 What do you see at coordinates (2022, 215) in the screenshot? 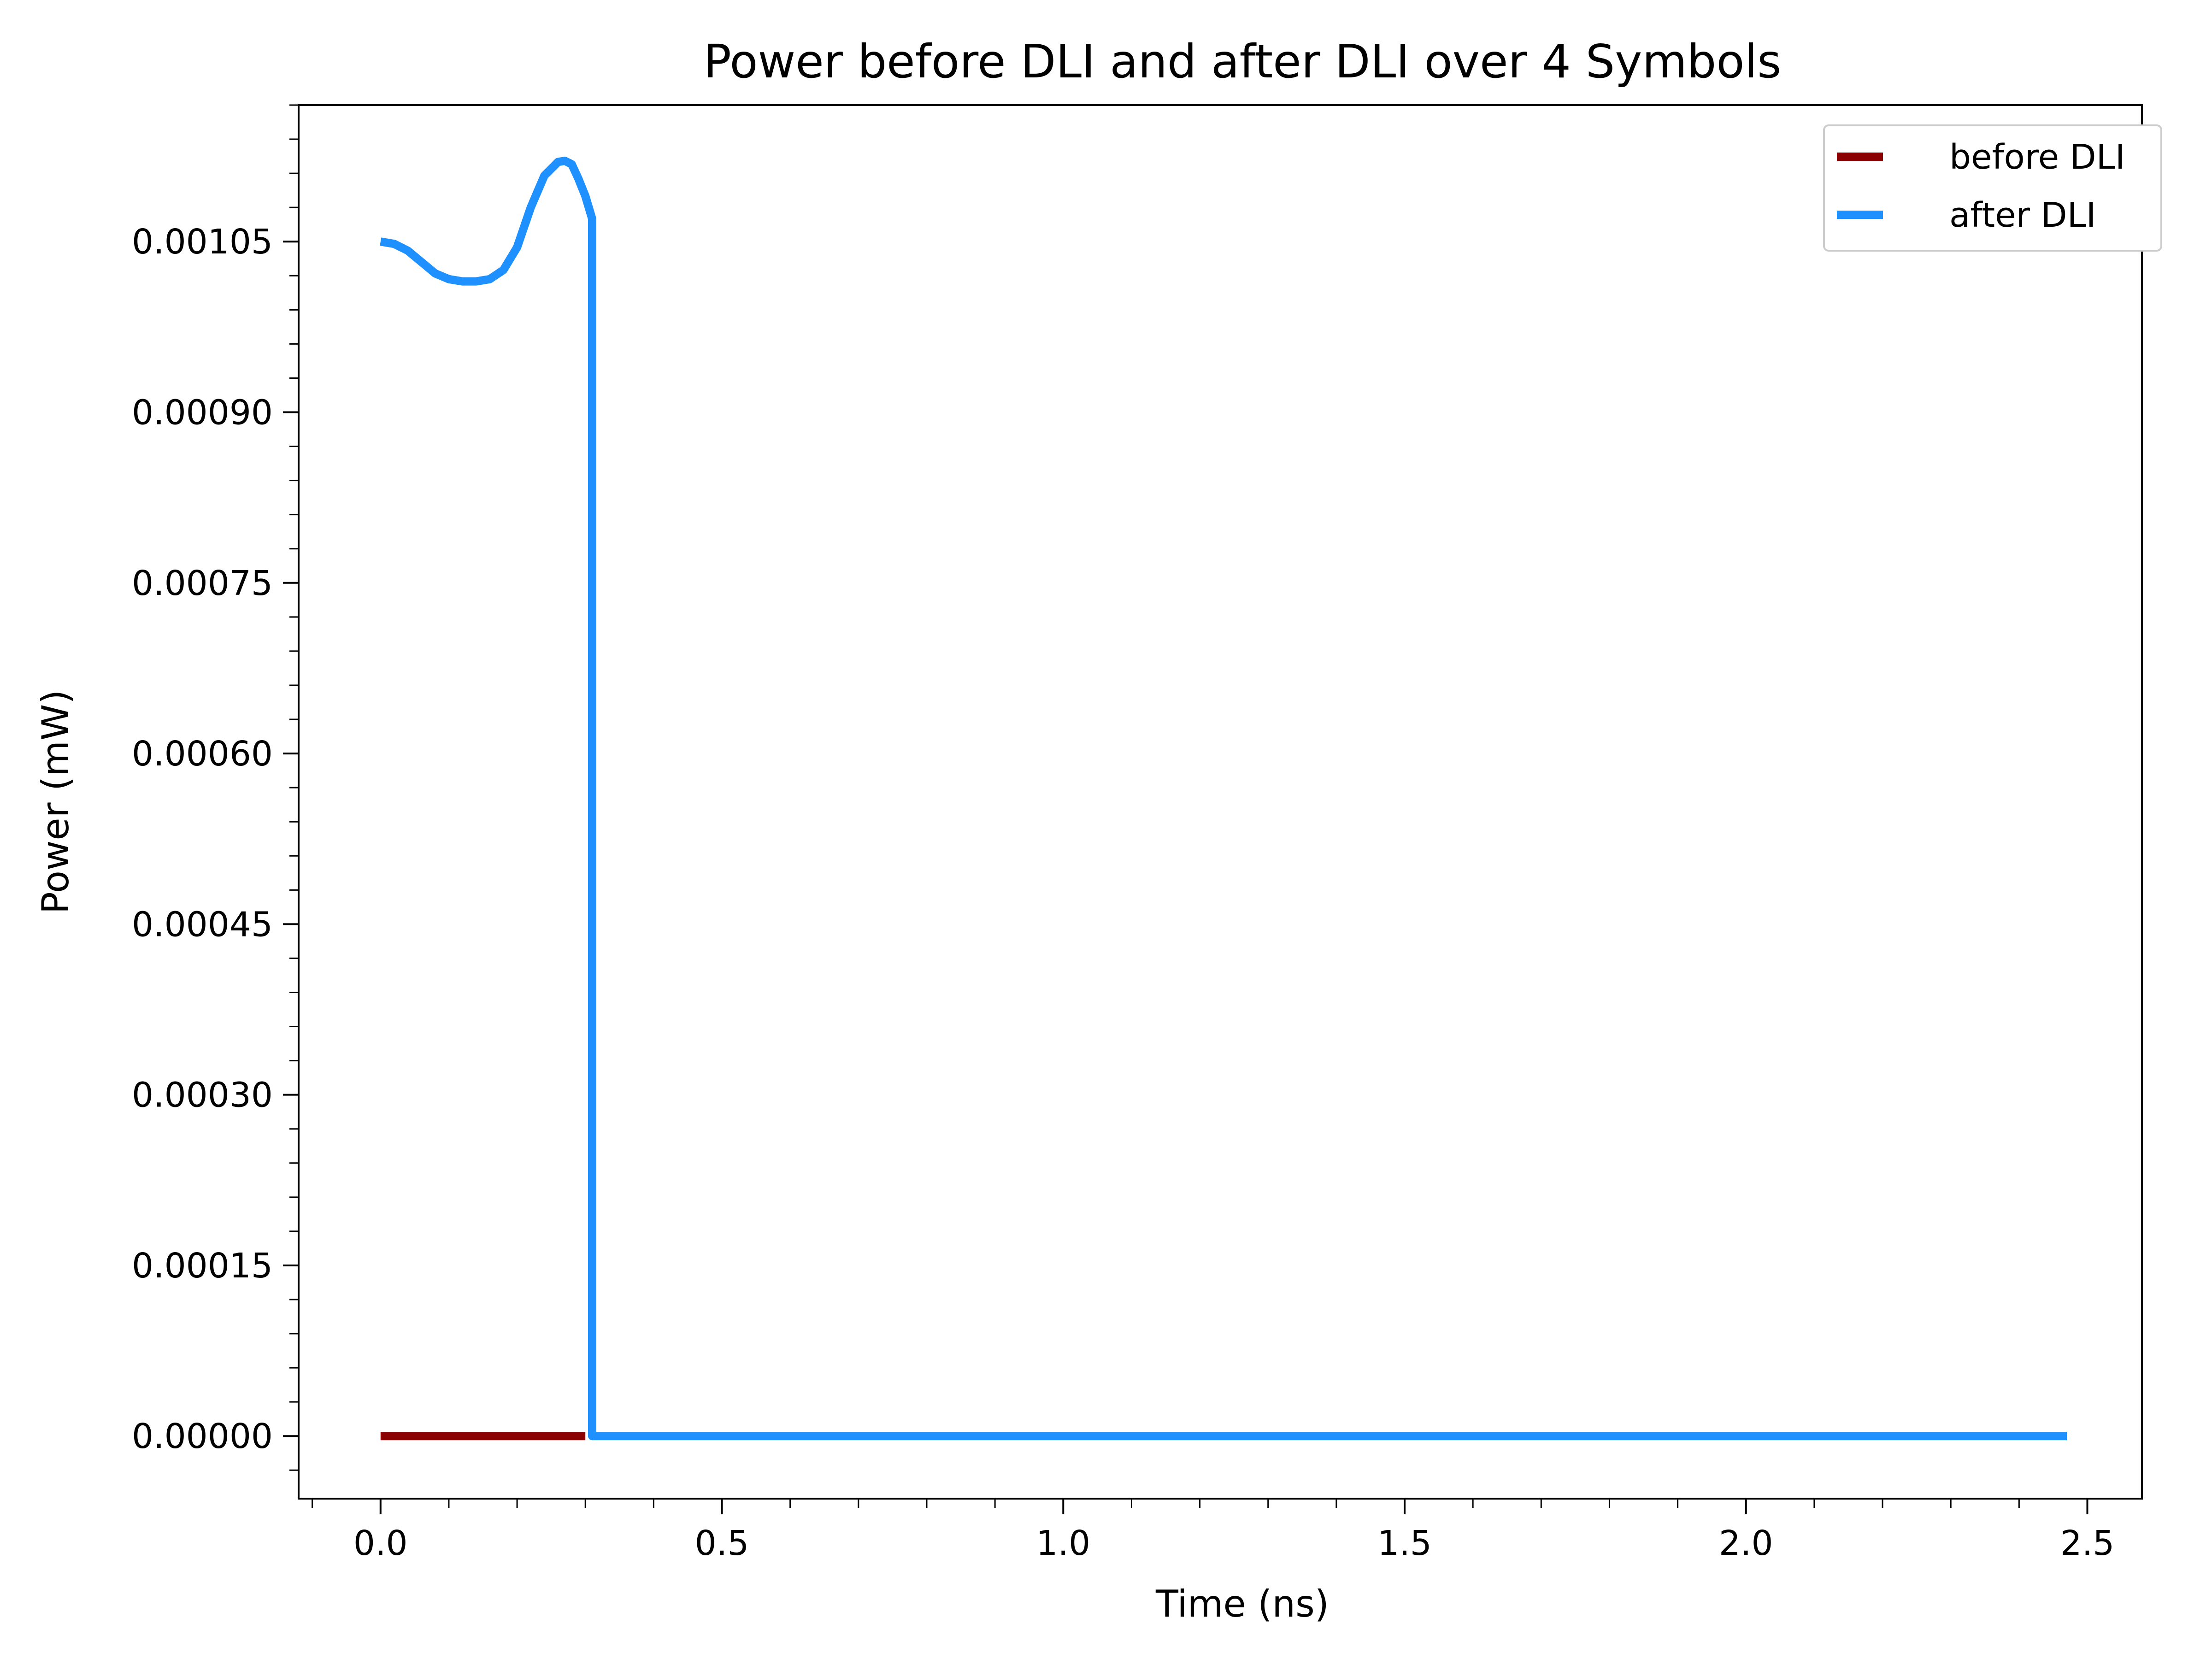
I see `legend-label-after-dli: after DLI` at bounding box center [2022, 215].